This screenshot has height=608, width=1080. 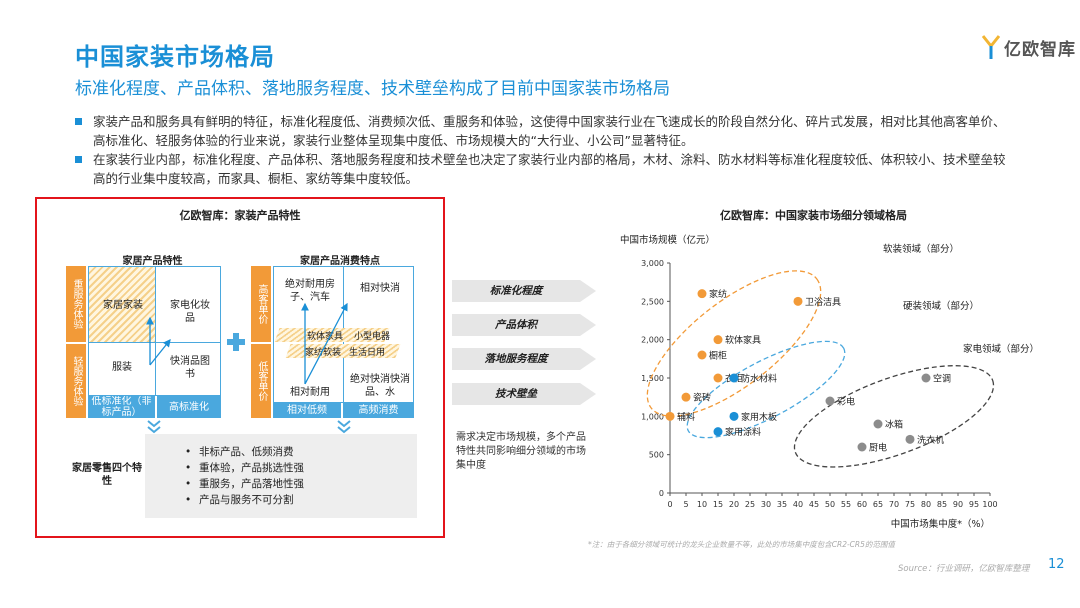 I want to click on group-appliance-ellipse, so click(x=894, y=416).